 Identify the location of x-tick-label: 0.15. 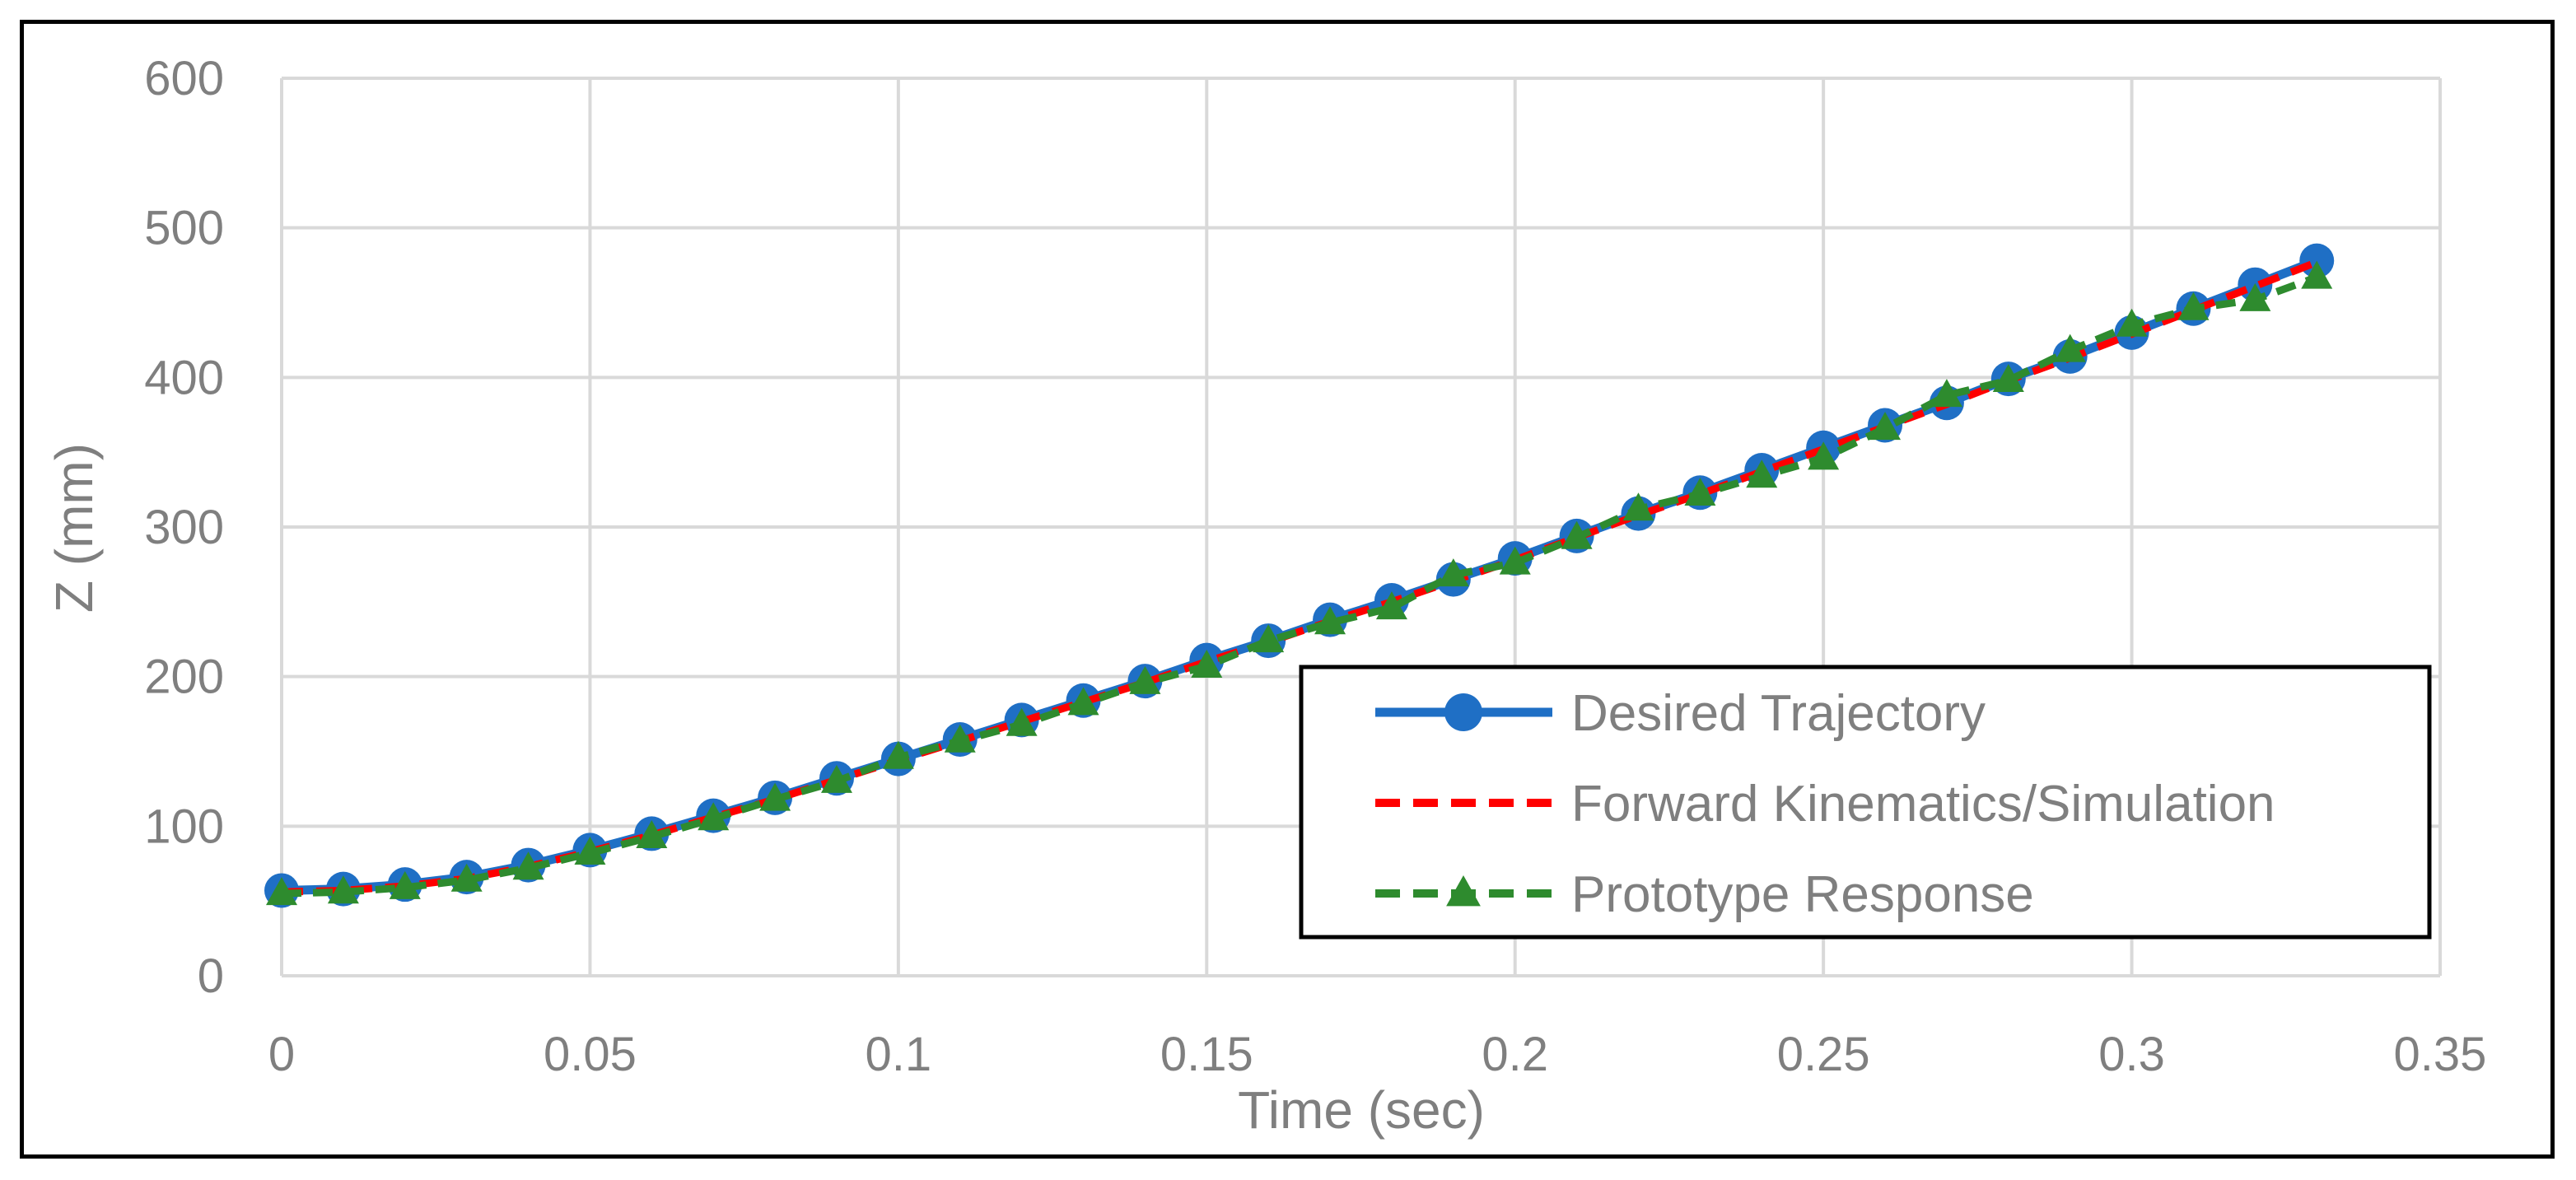
(1206, 1054).